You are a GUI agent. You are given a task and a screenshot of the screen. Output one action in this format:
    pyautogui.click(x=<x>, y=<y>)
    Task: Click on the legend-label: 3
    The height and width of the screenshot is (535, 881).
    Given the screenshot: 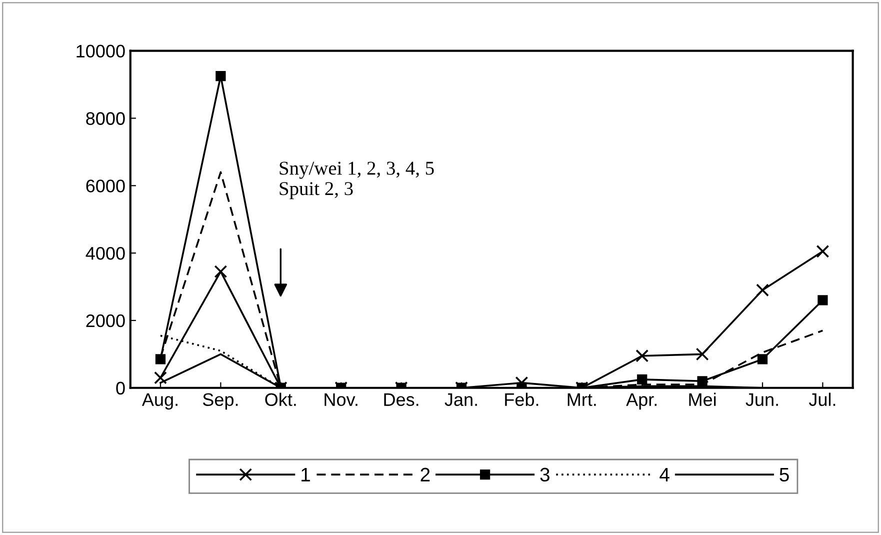 What is the action you would take?
    pyautogui.click(x=545, y=475)
    